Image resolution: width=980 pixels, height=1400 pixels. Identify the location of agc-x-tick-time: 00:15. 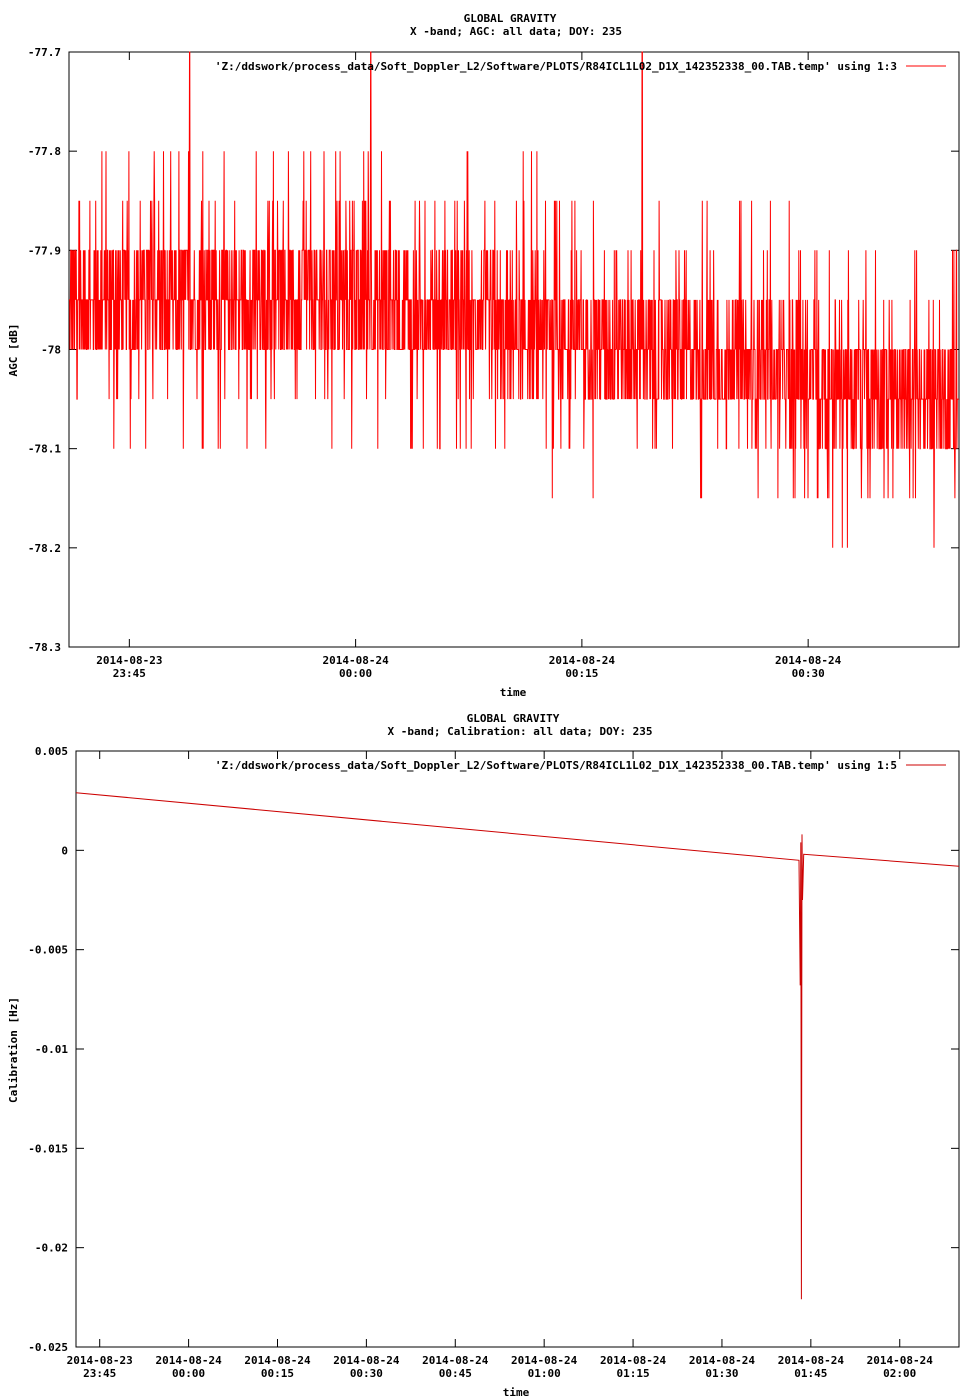
(581, 673).